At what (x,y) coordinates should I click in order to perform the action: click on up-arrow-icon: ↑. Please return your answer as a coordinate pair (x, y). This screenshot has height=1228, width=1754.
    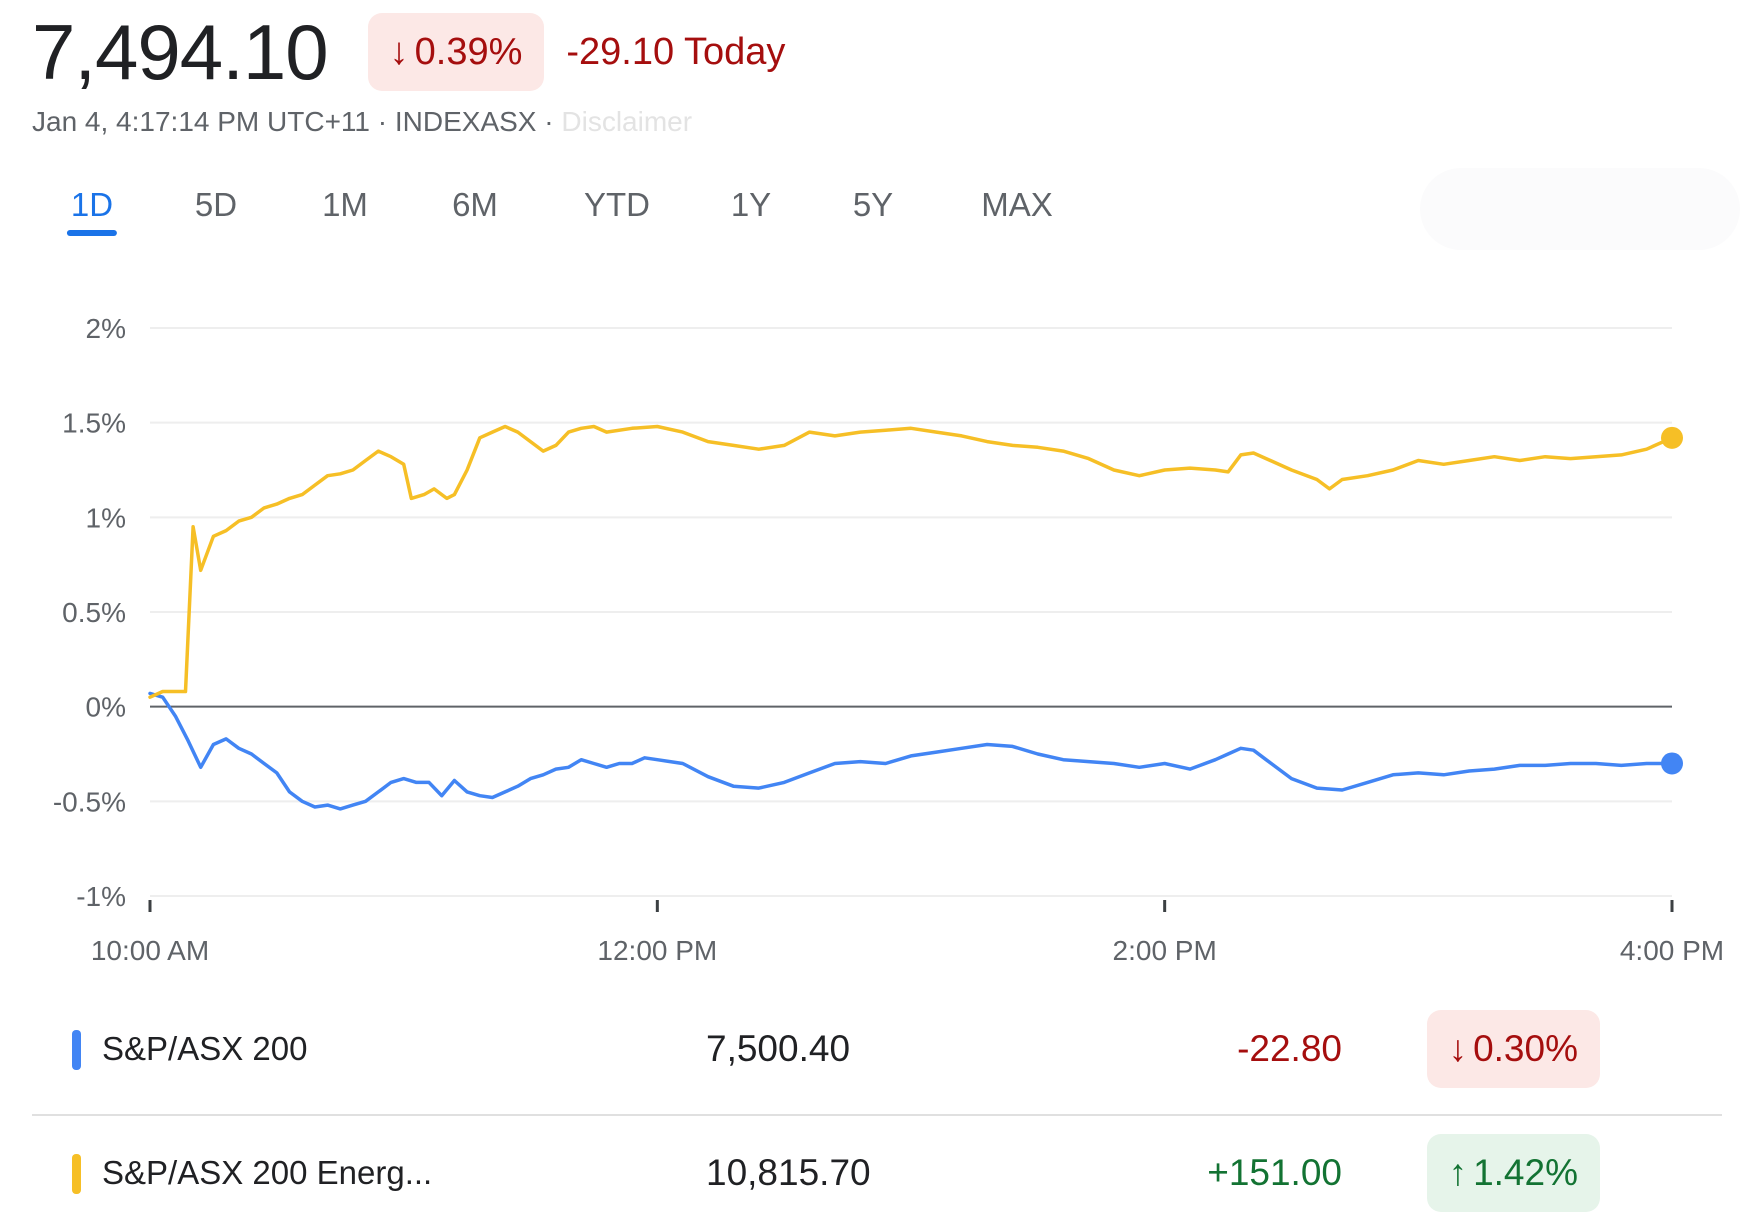
    Looking at the image, I should click on (1458, 1172).